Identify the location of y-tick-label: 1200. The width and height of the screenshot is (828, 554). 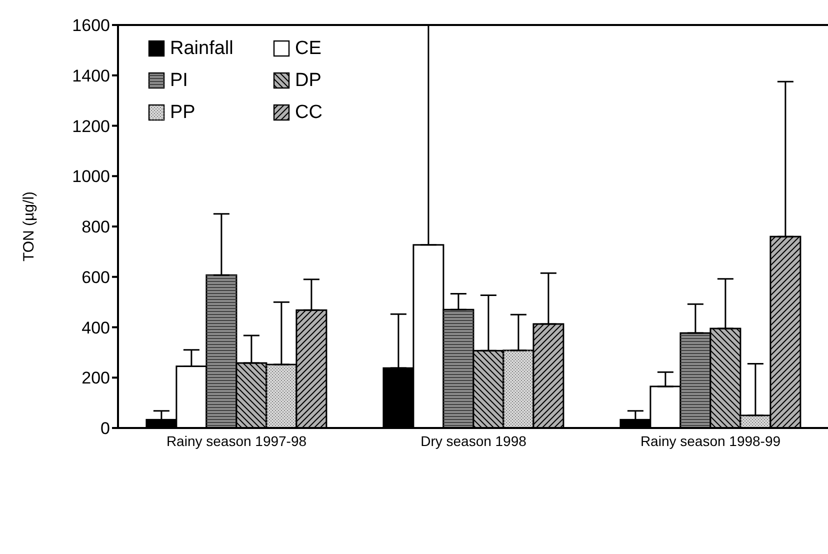
(91, 126).